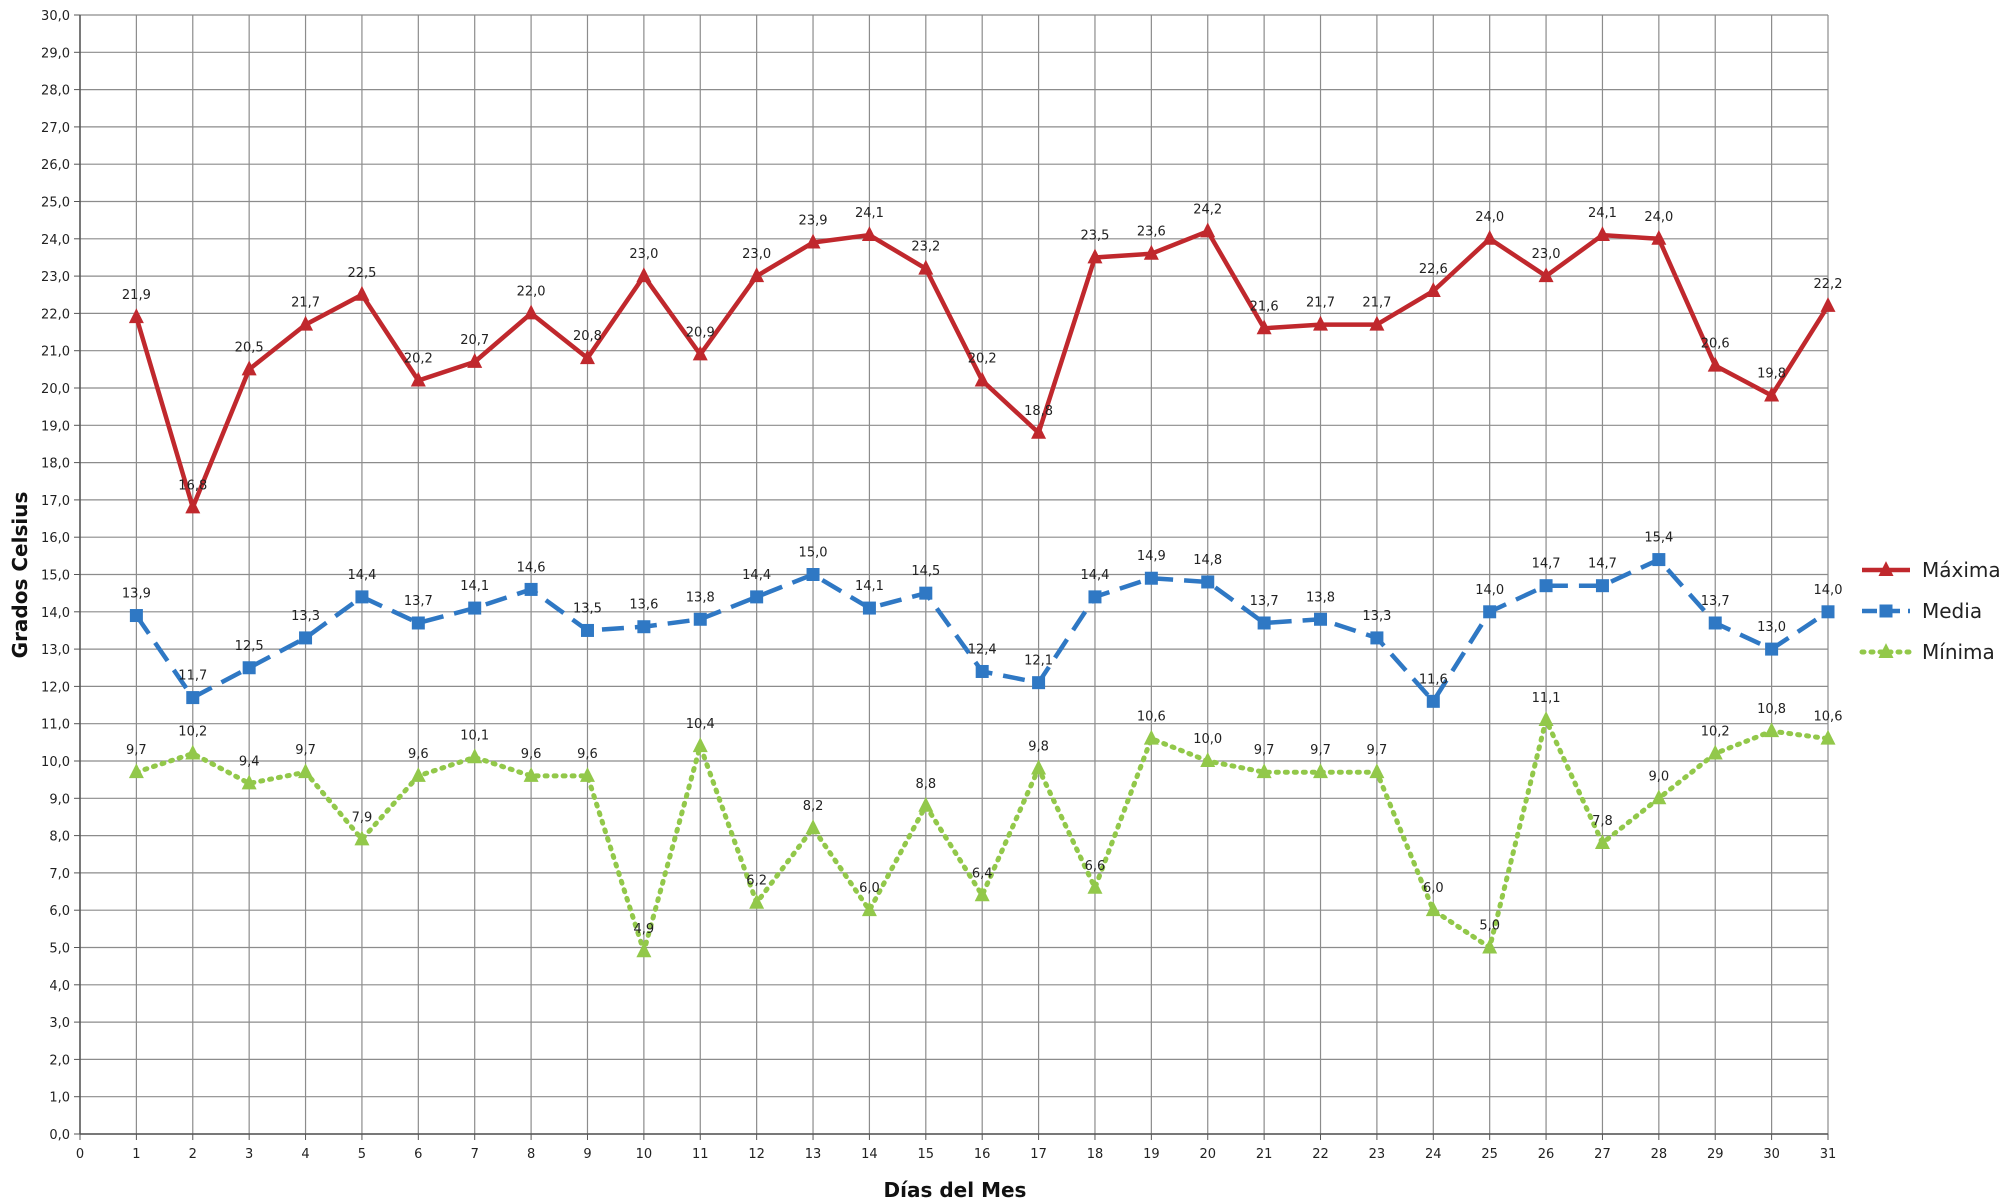  What do you see at coordinates (1489, 590) in the screenshot?
I see `data-label: 14,0` at bounding box center [1489, 590].